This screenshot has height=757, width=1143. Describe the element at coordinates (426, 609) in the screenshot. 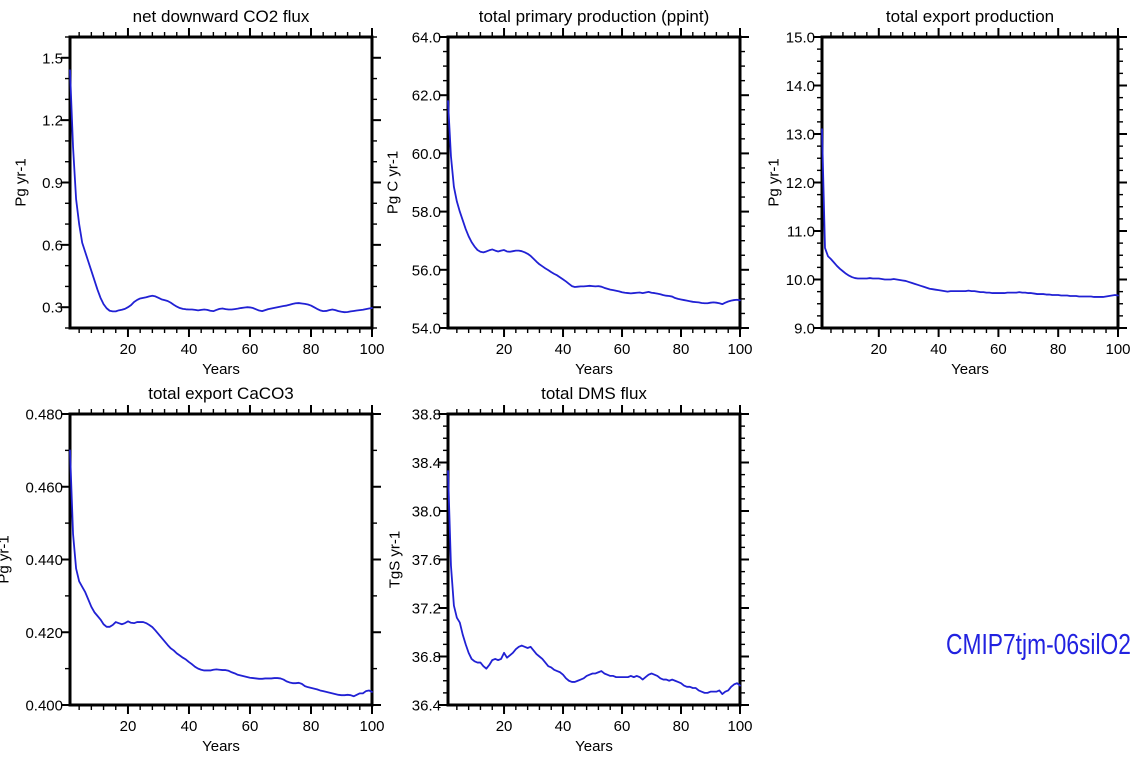

I see `y-tick-label: 37.2` at that location.